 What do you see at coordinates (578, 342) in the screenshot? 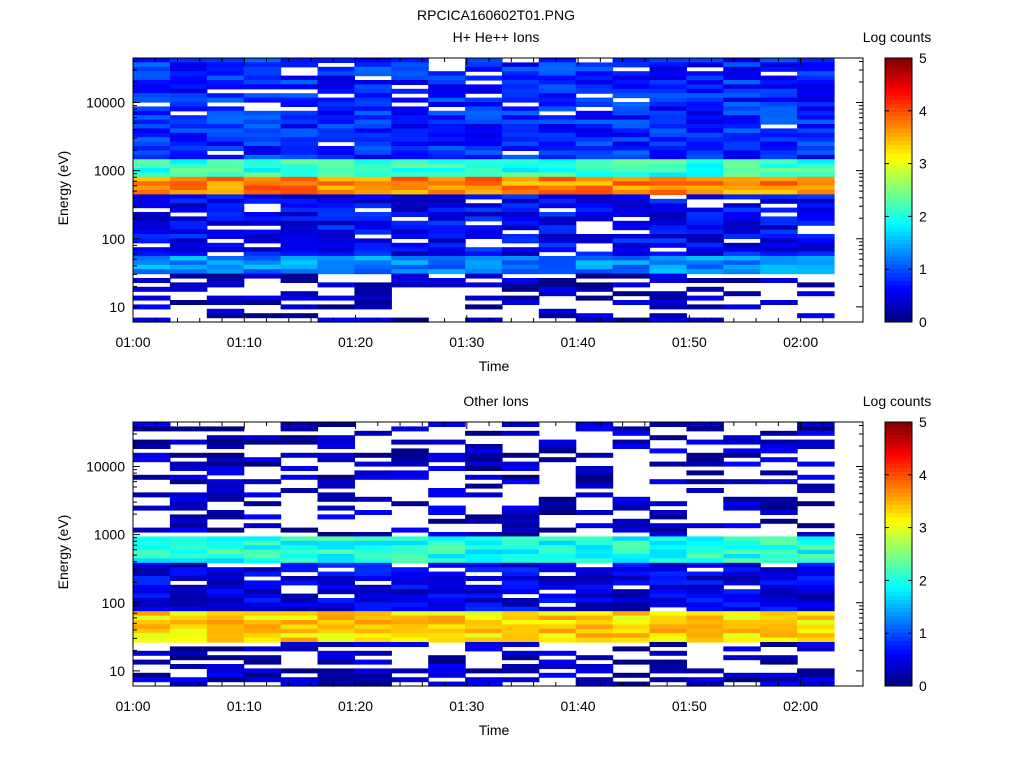
I see `x-tick-label: 01:40` at bounding box center [578, 342].